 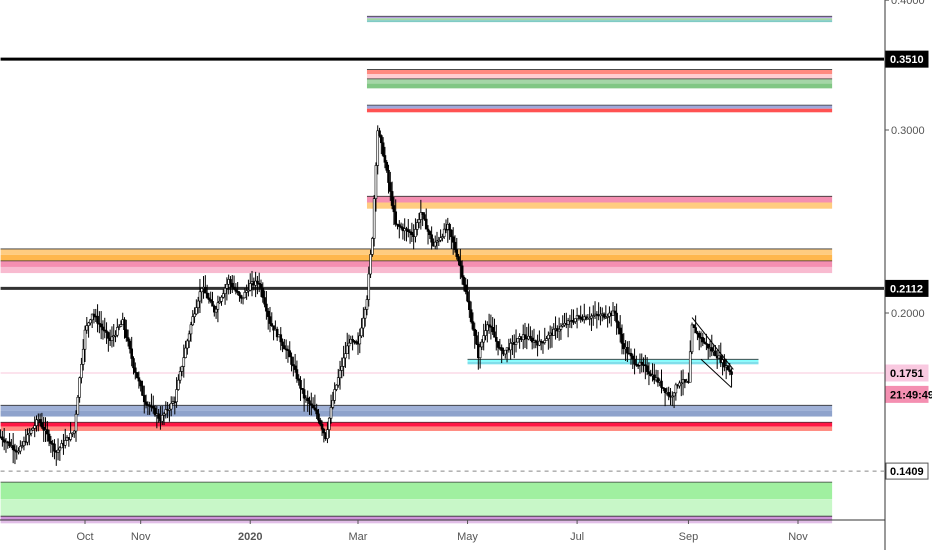 What do you see at coordinates (904, 275) in the screenshot?
I see `price-axis: 0.4000 0.3000 0.2000` at bounding box center [904, 275].